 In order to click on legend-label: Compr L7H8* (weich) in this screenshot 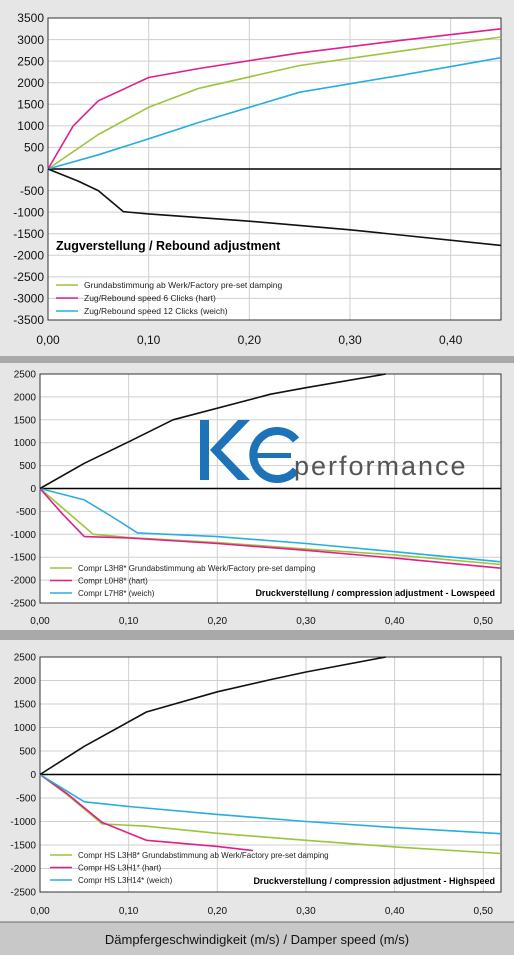, I will do `click(116, 593)`.